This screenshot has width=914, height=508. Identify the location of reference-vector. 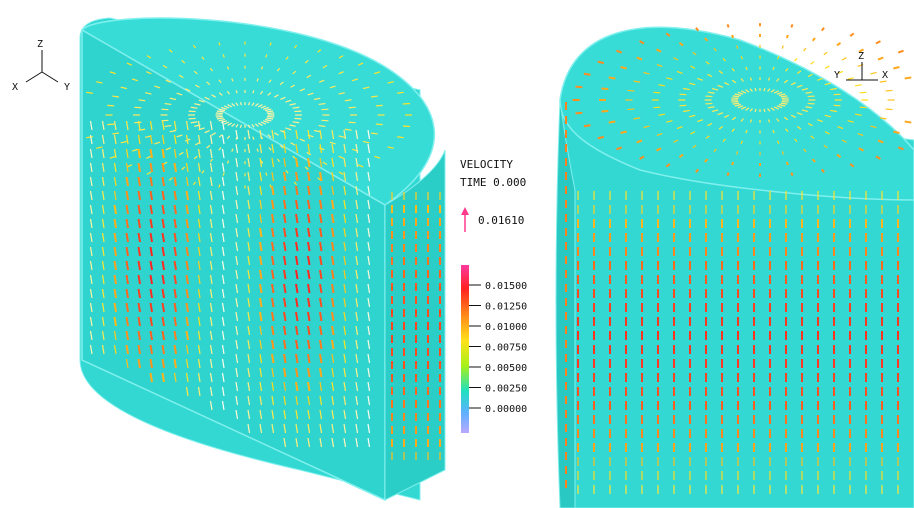
(465, 219).